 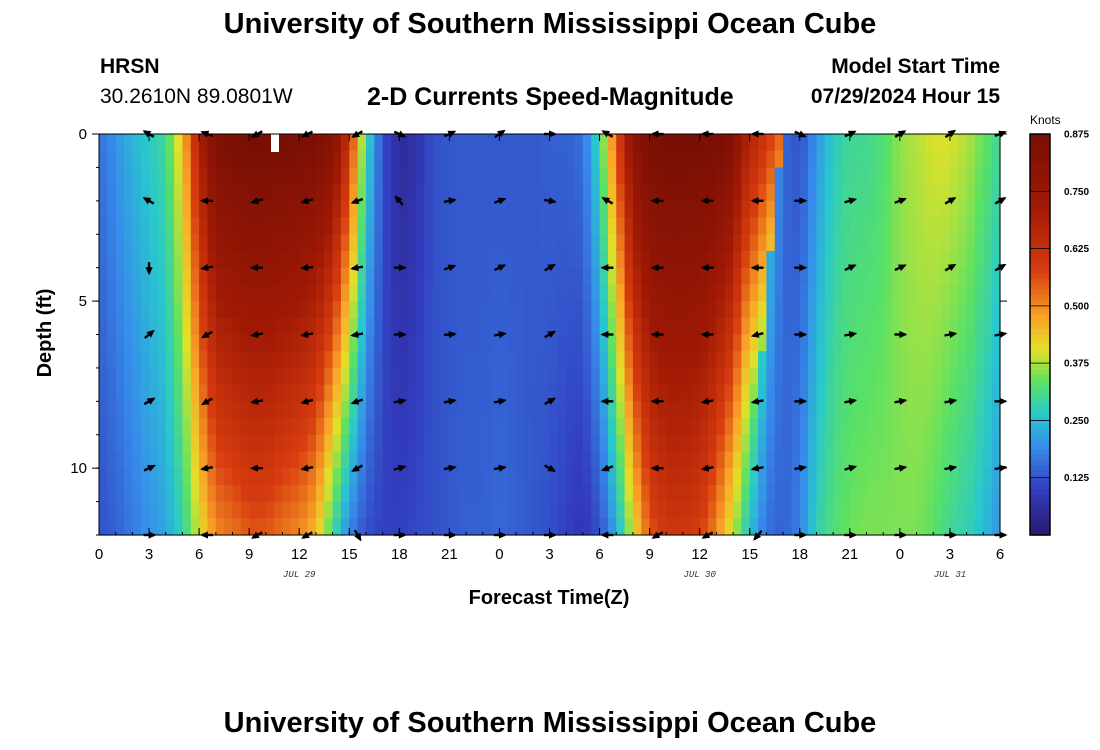 What do you see at coordinates (299, 554) in the screenshot?
I see `x-tick-label: 12` at bounding box center [299, 554].